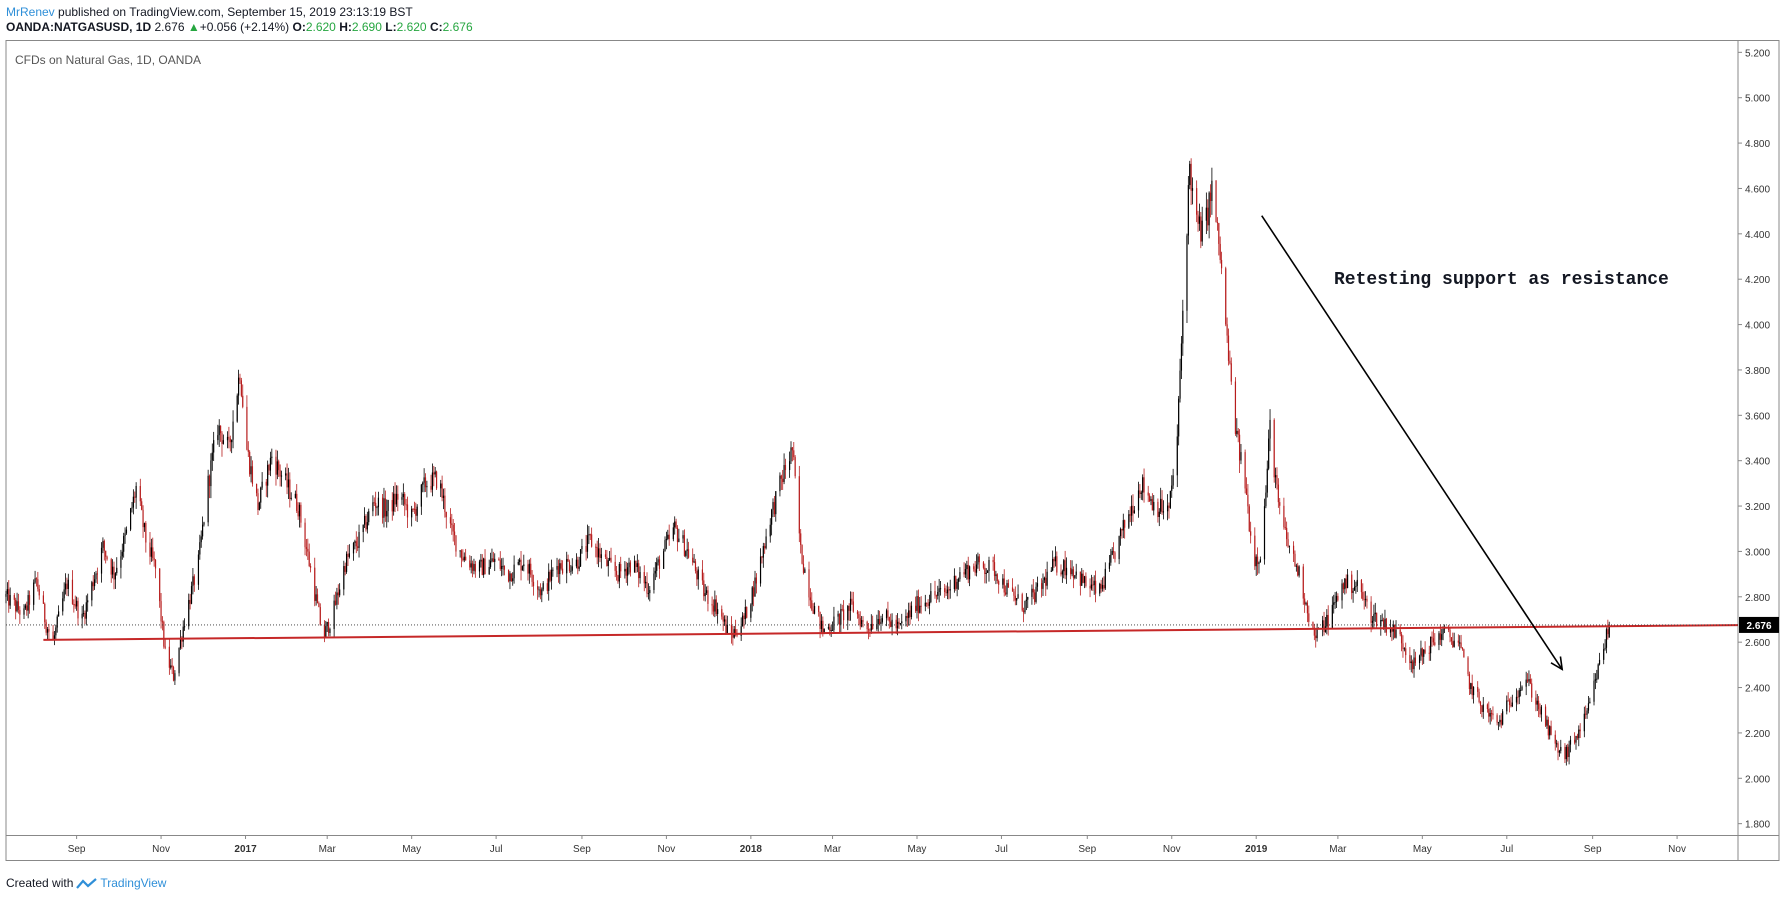 This screenshot has height=899, width=1788. I want to click on y-tick-label: 2.200, so click(1757, 734).